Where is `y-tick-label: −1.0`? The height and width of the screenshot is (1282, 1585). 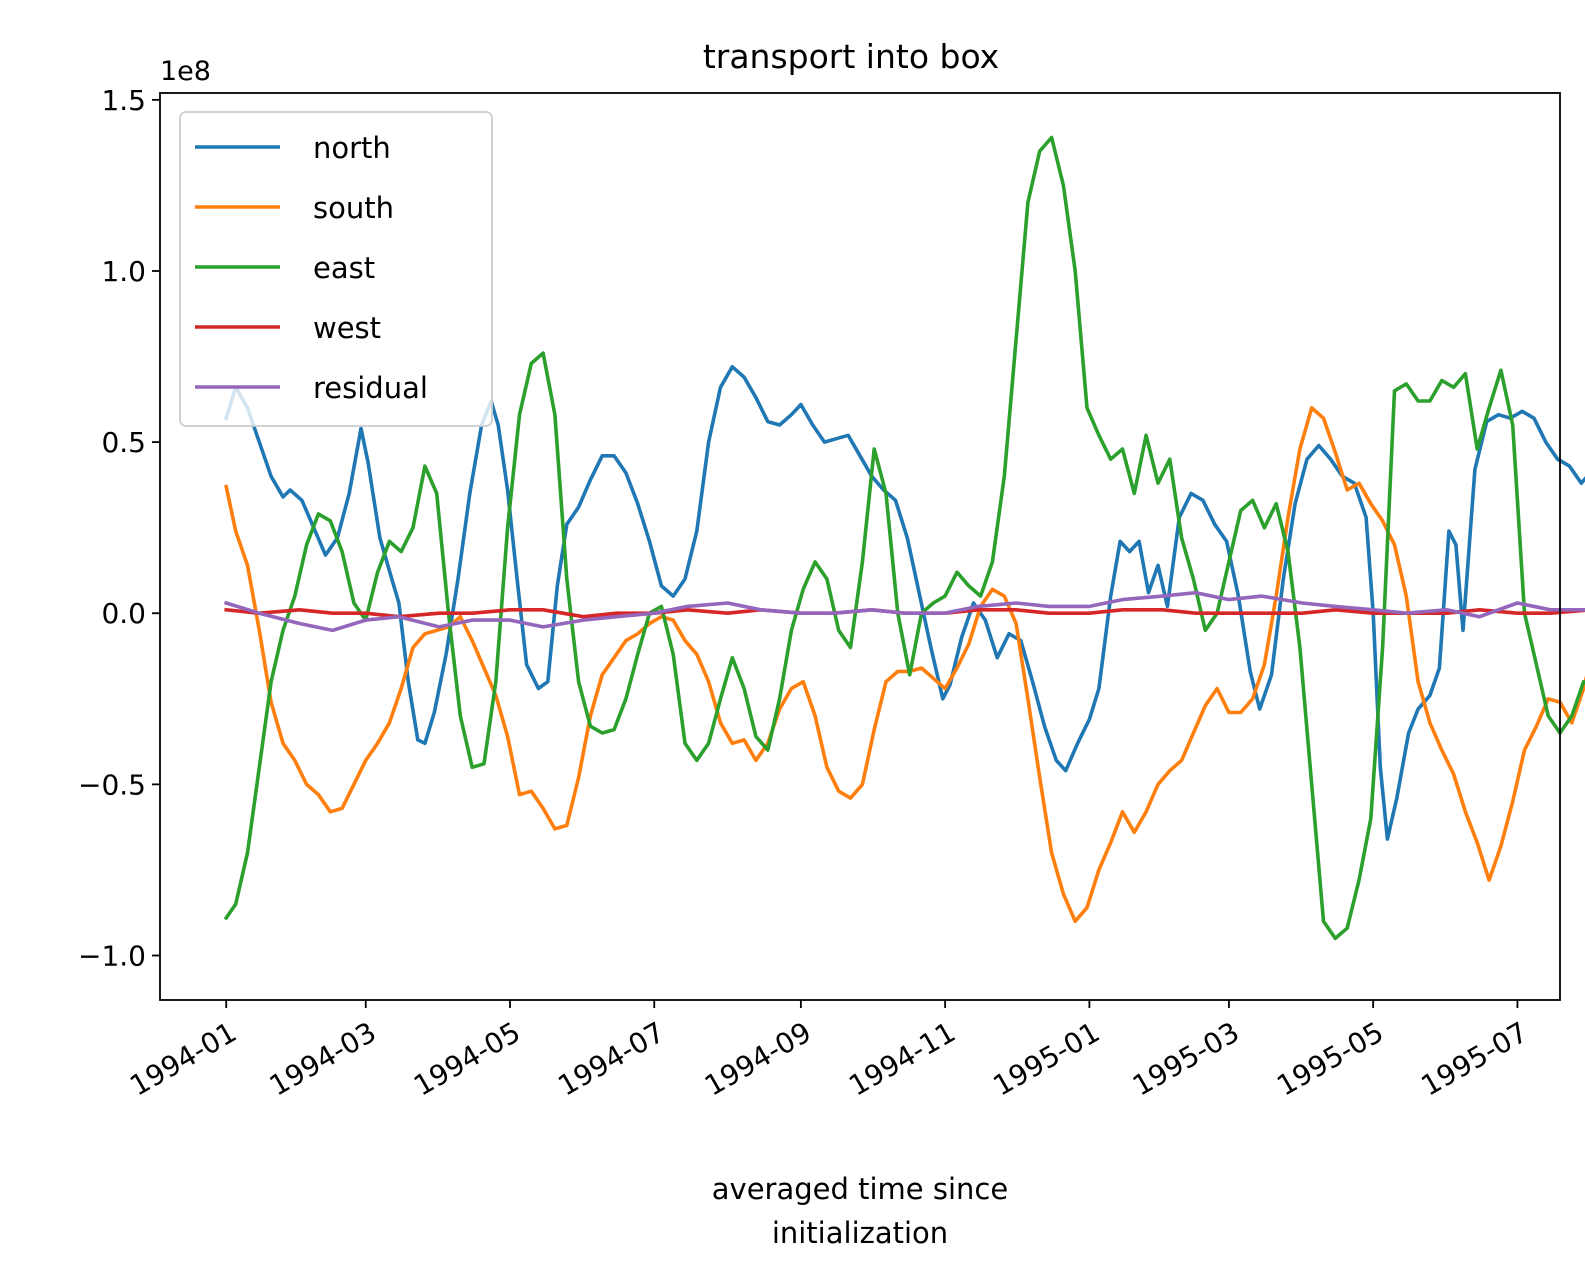
y-tick-label: −1.0 is located at coordinates (112, 956).